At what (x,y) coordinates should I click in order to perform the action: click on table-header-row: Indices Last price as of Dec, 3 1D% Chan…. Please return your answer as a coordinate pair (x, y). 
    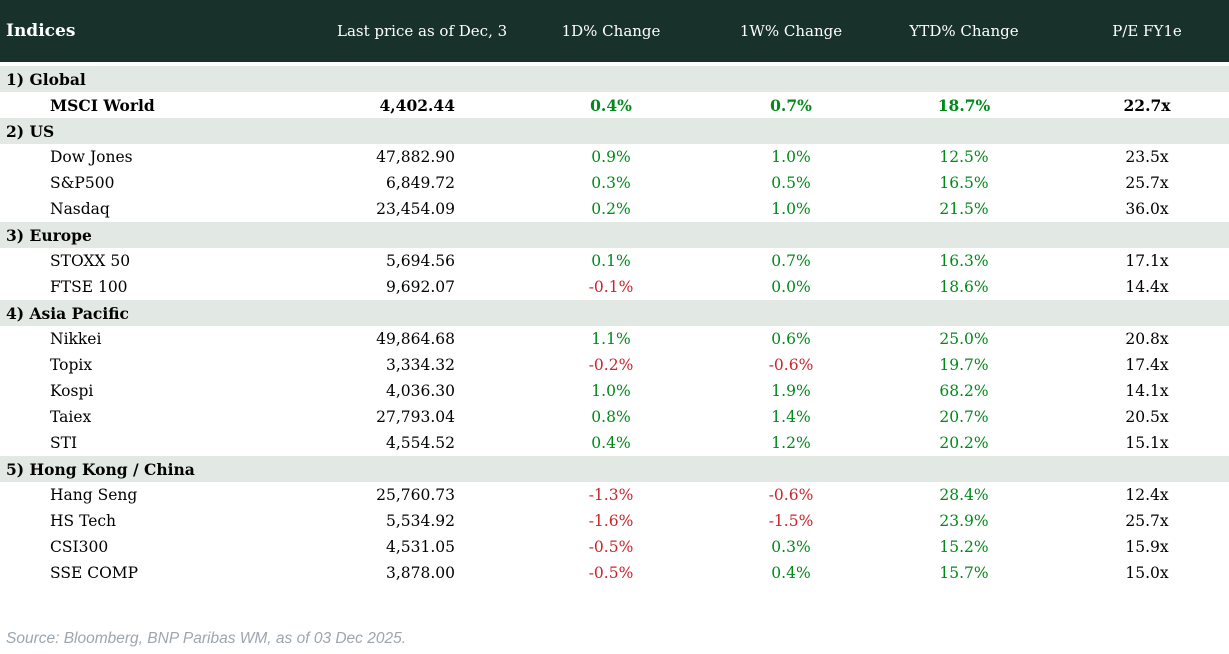
    Looking at the image, I should click on (614, 31).